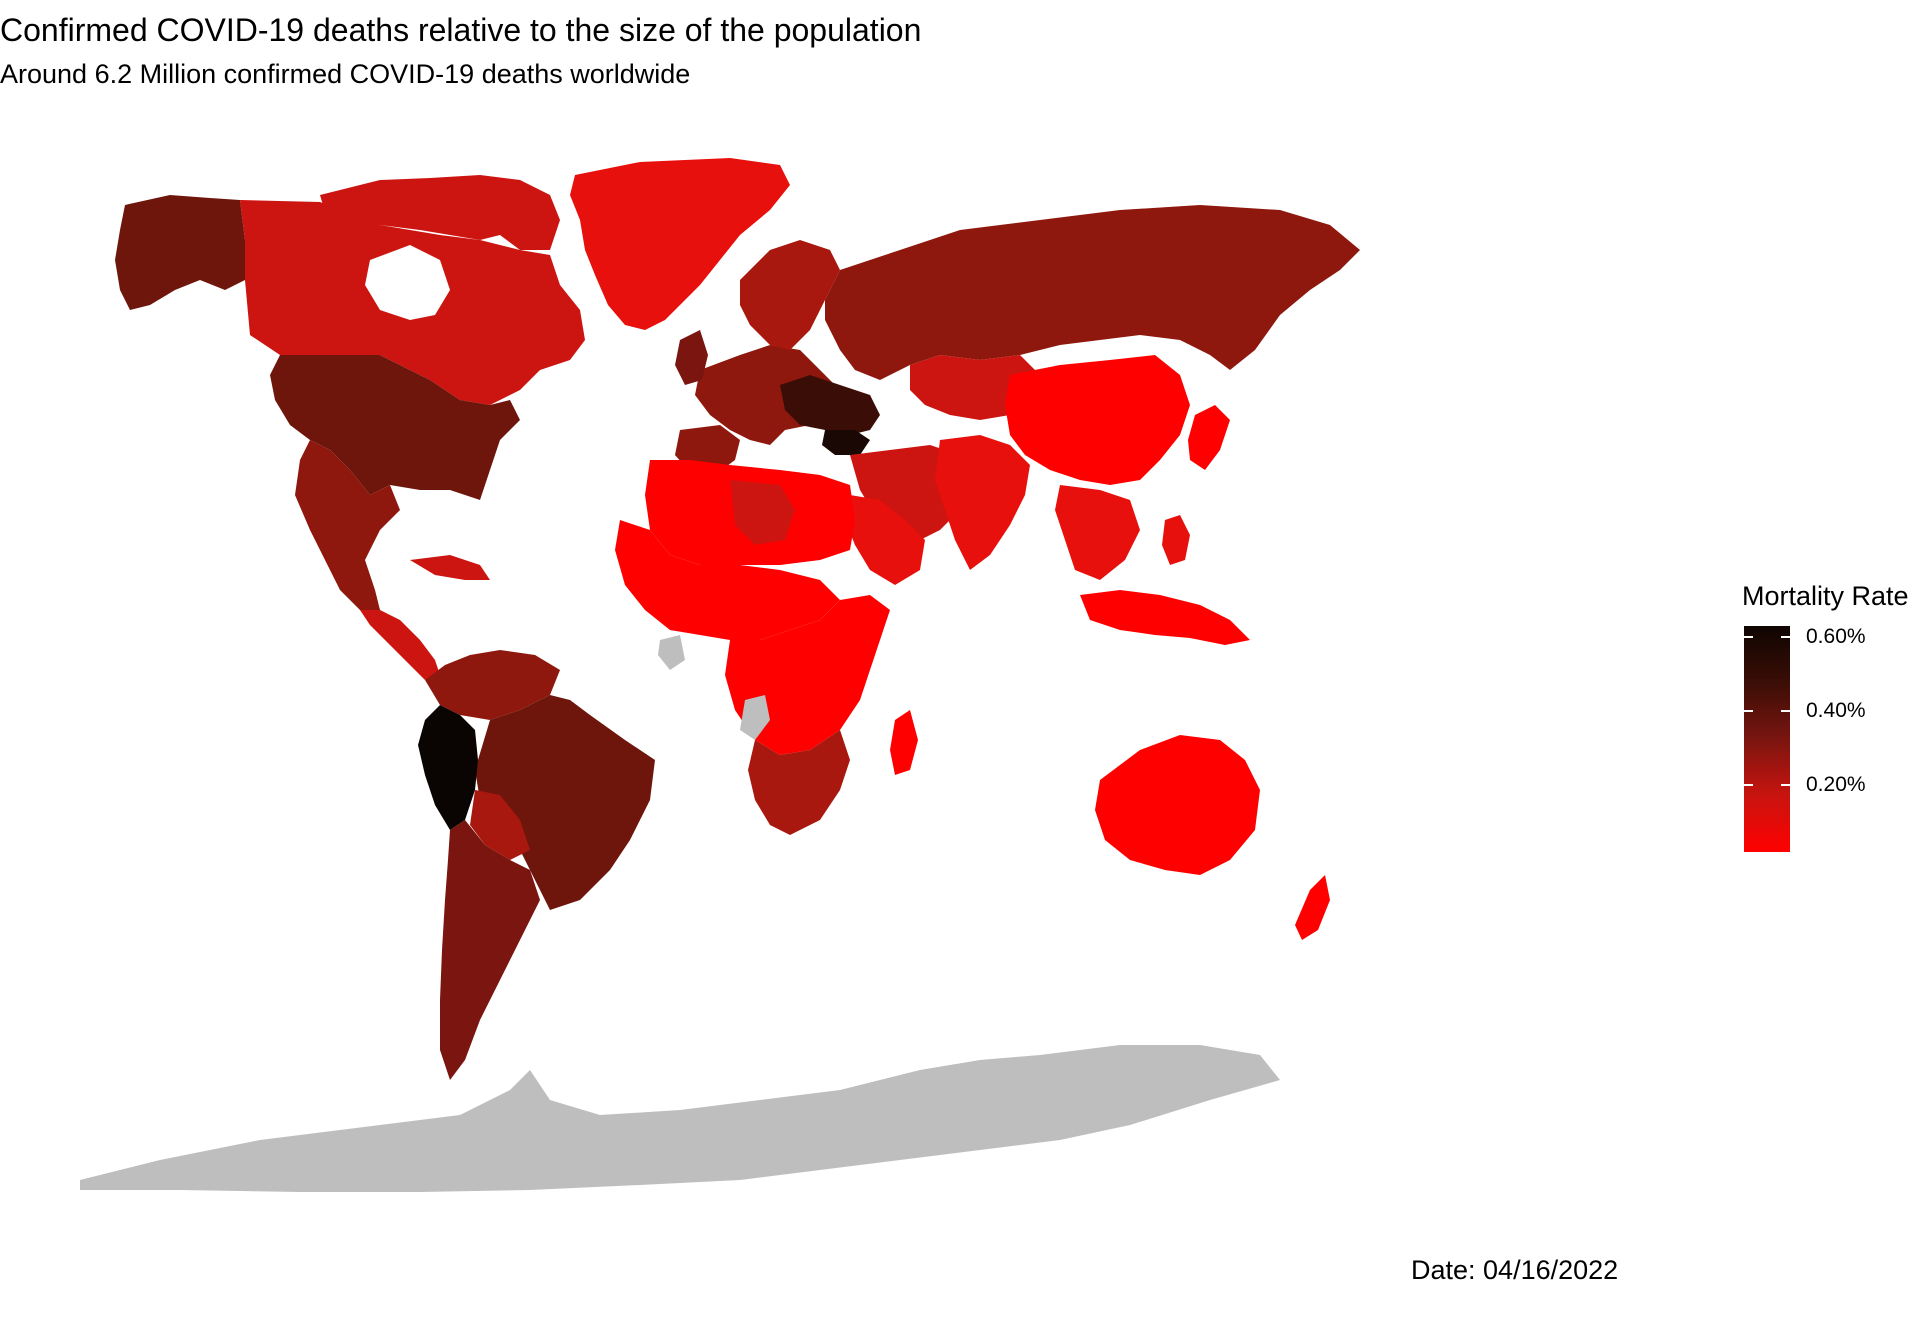  I want to click on region-australia, so click(1177, 805).